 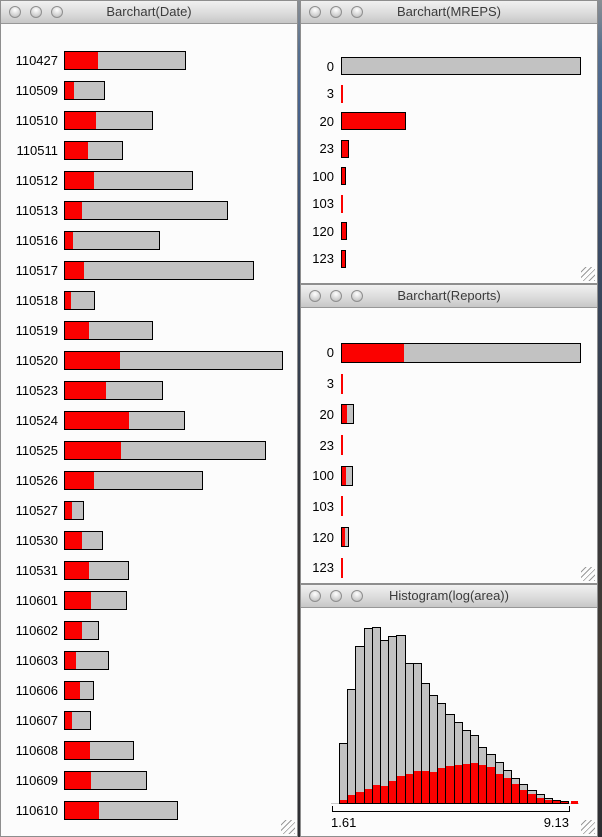 I want to click on bar-row: 110610, so click(x=149, y=811).